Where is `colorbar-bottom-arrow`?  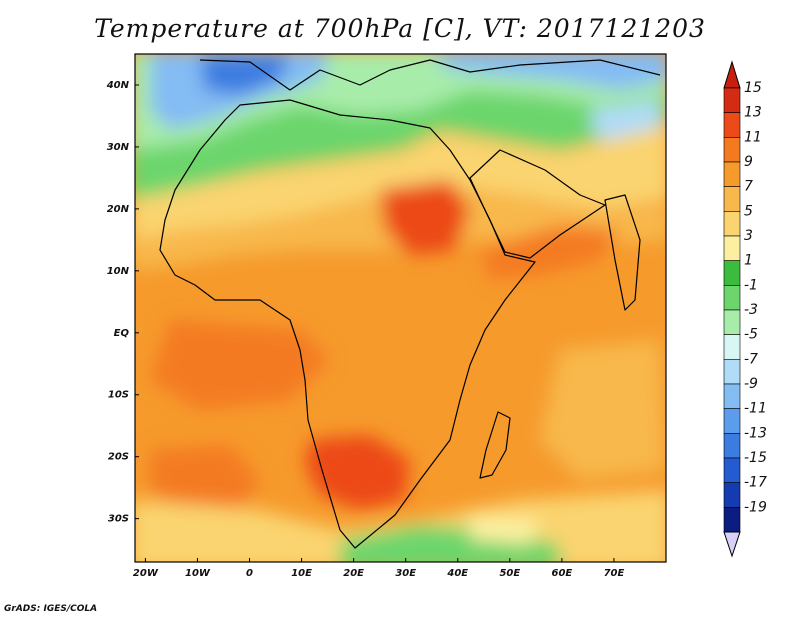
colorbar-bottom-arrow is located at coordinates (732, 544).